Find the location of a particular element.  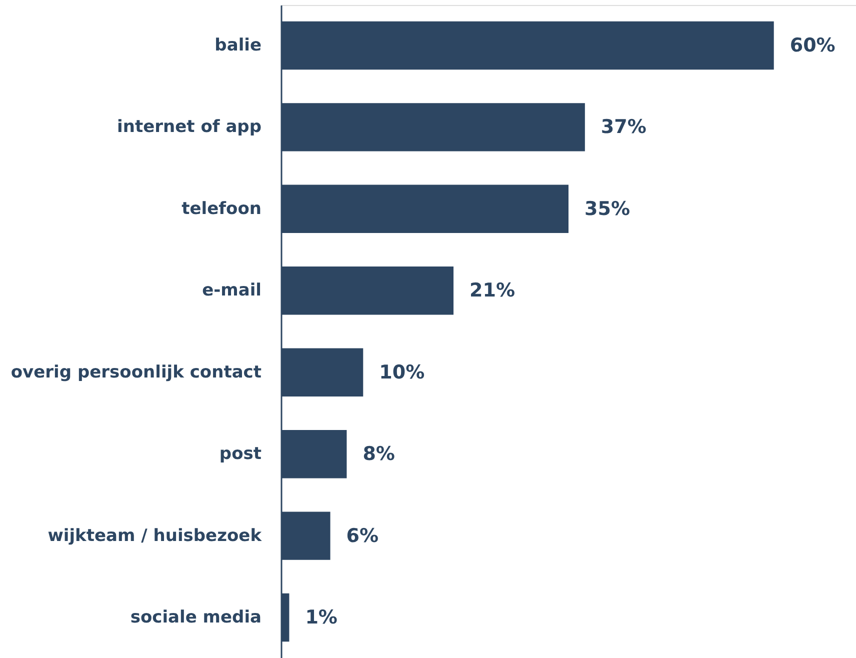

data-label: 10% is located at coordinates (402, 372).